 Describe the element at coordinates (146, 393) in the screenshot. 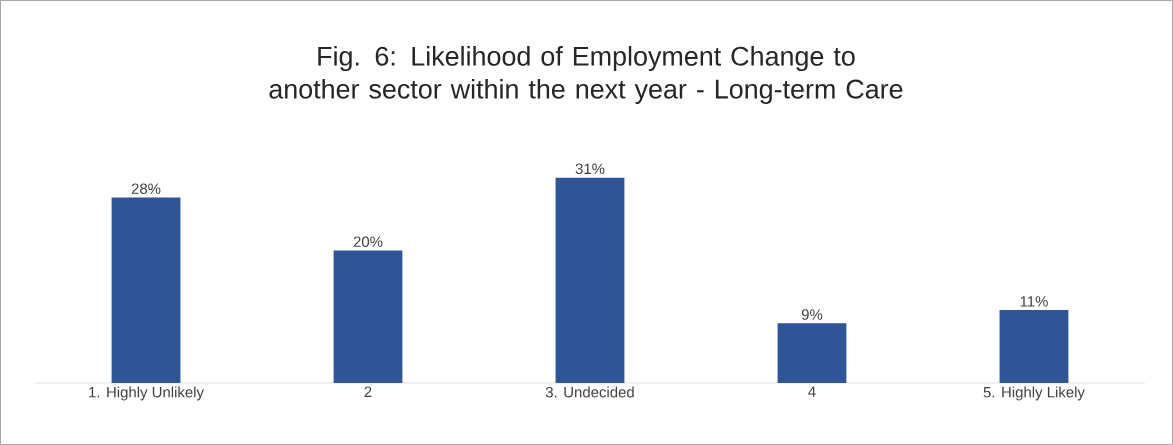

I see `x-tick-label: 1. Highly Unlikely` at that location.